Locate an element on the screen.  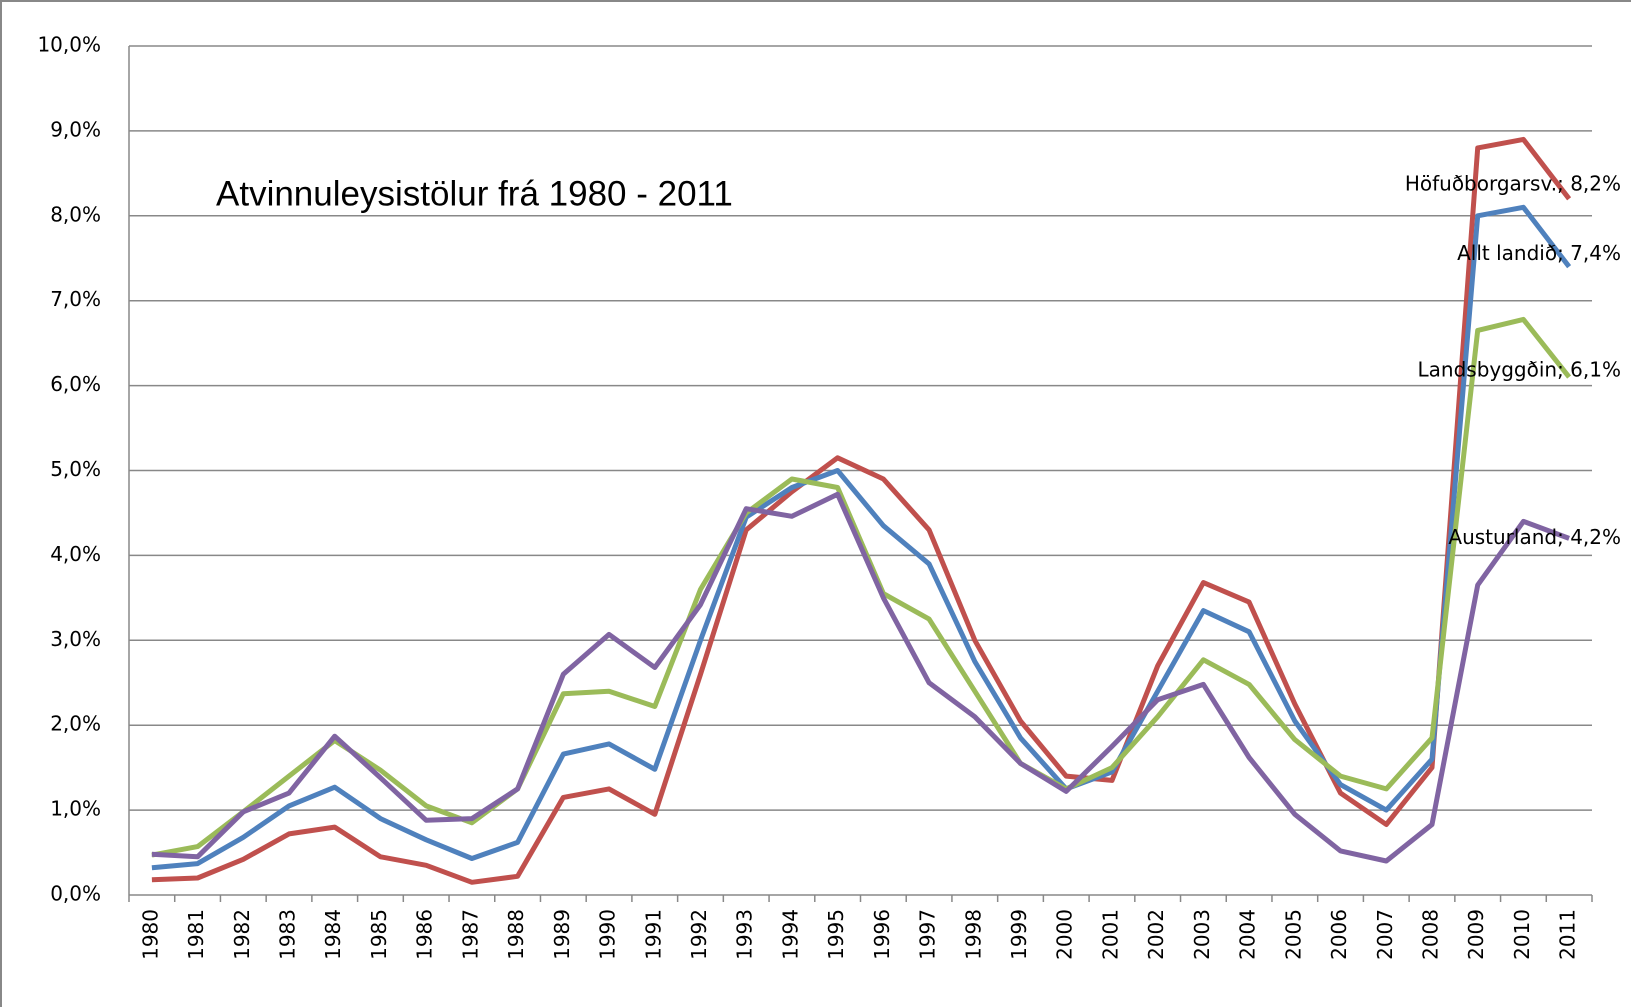
y-tick-label: 10,0% is located at coordinates (69, 45).